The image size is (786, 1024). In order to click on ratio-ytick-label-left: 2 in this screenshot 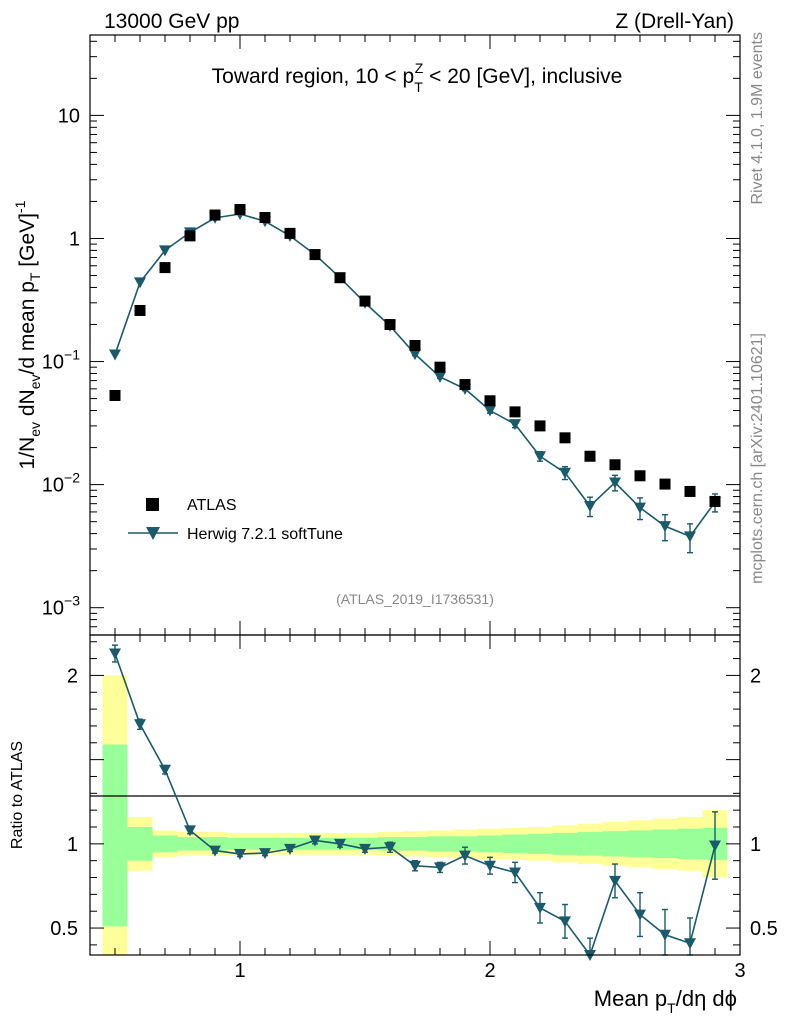, I will do `click(72, 676)`.